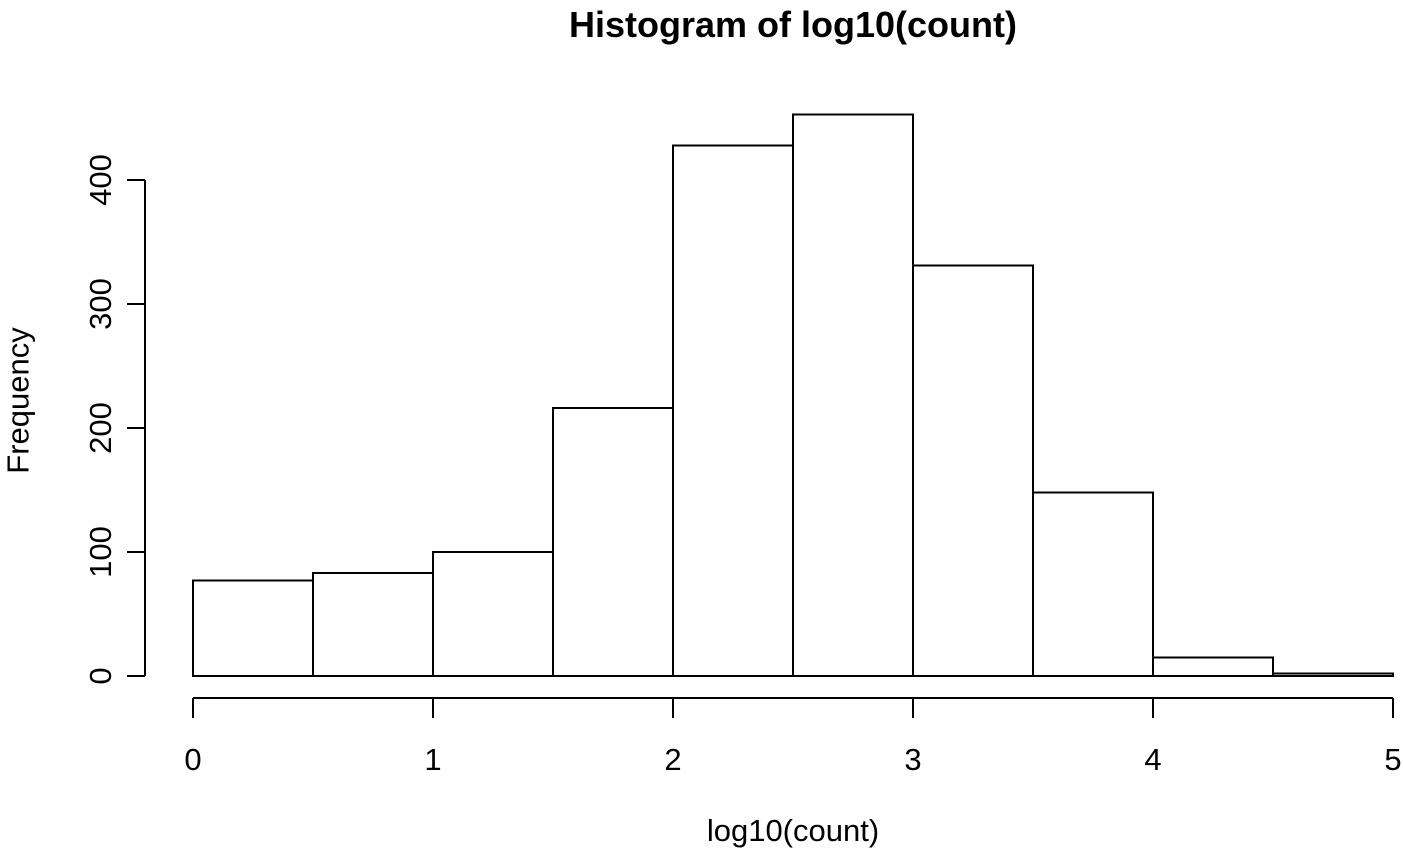 The width and height of the screenshot is (1403, 852). I want to click on y-axis-title: Frequency, so click(18, 400).